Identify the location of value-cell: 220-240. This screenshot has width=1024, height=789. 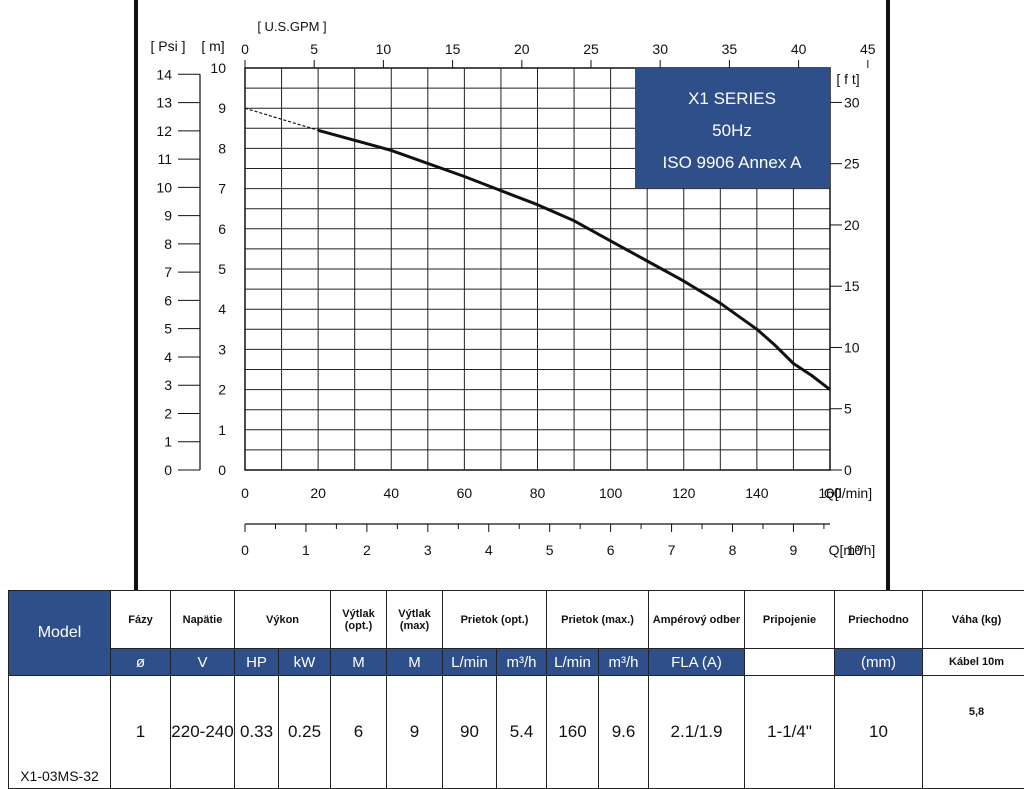
(203, 732).